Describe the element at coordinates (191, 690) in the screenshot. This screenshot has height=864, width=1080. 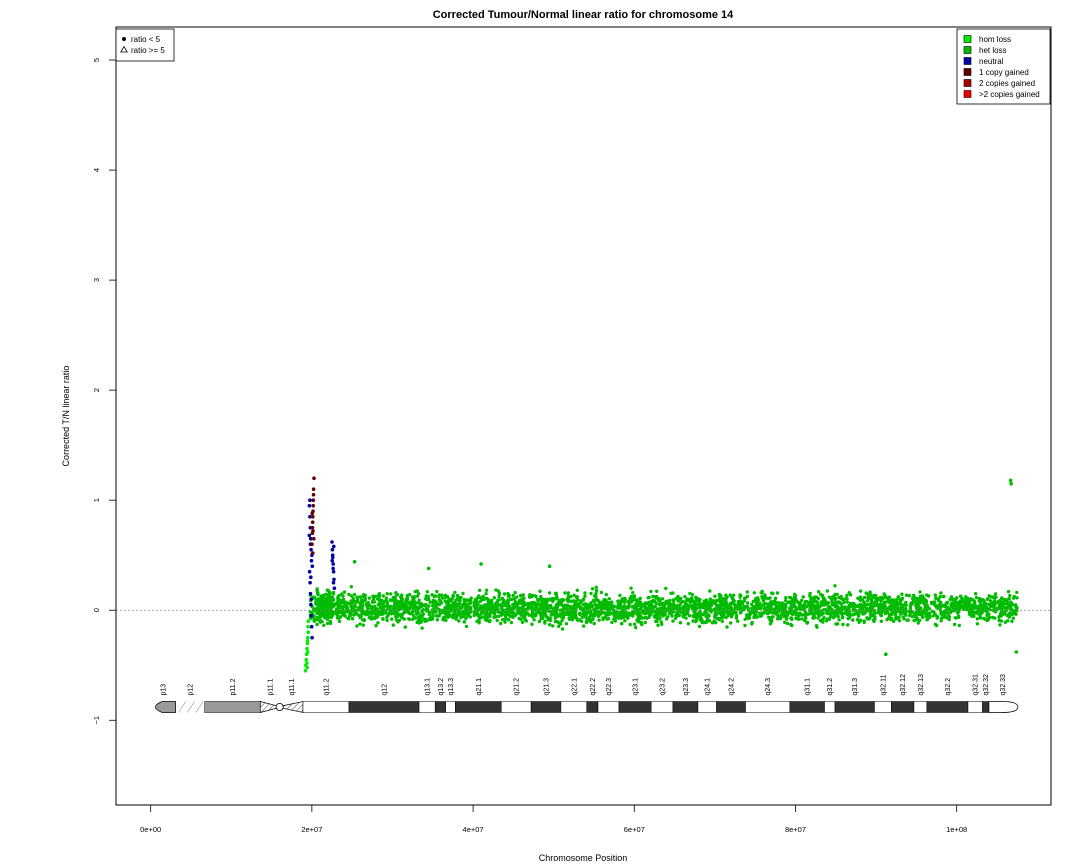
I see `ideogram-label-p12: p12` at that location.